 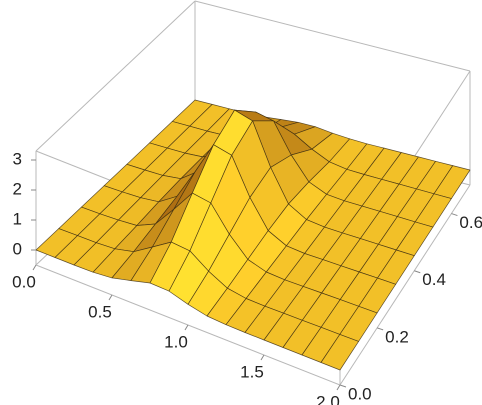 What do you see at coordinates (17, 158) in the screenshot?
I see `z-tick-label: 3` at bounding box center [17, 158].